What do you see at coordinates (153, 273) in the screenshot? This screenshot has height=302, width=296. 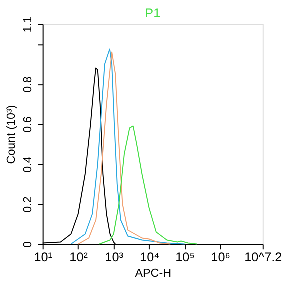 I see `x-axis-title: APC-H` at bounding box center [153, 273].